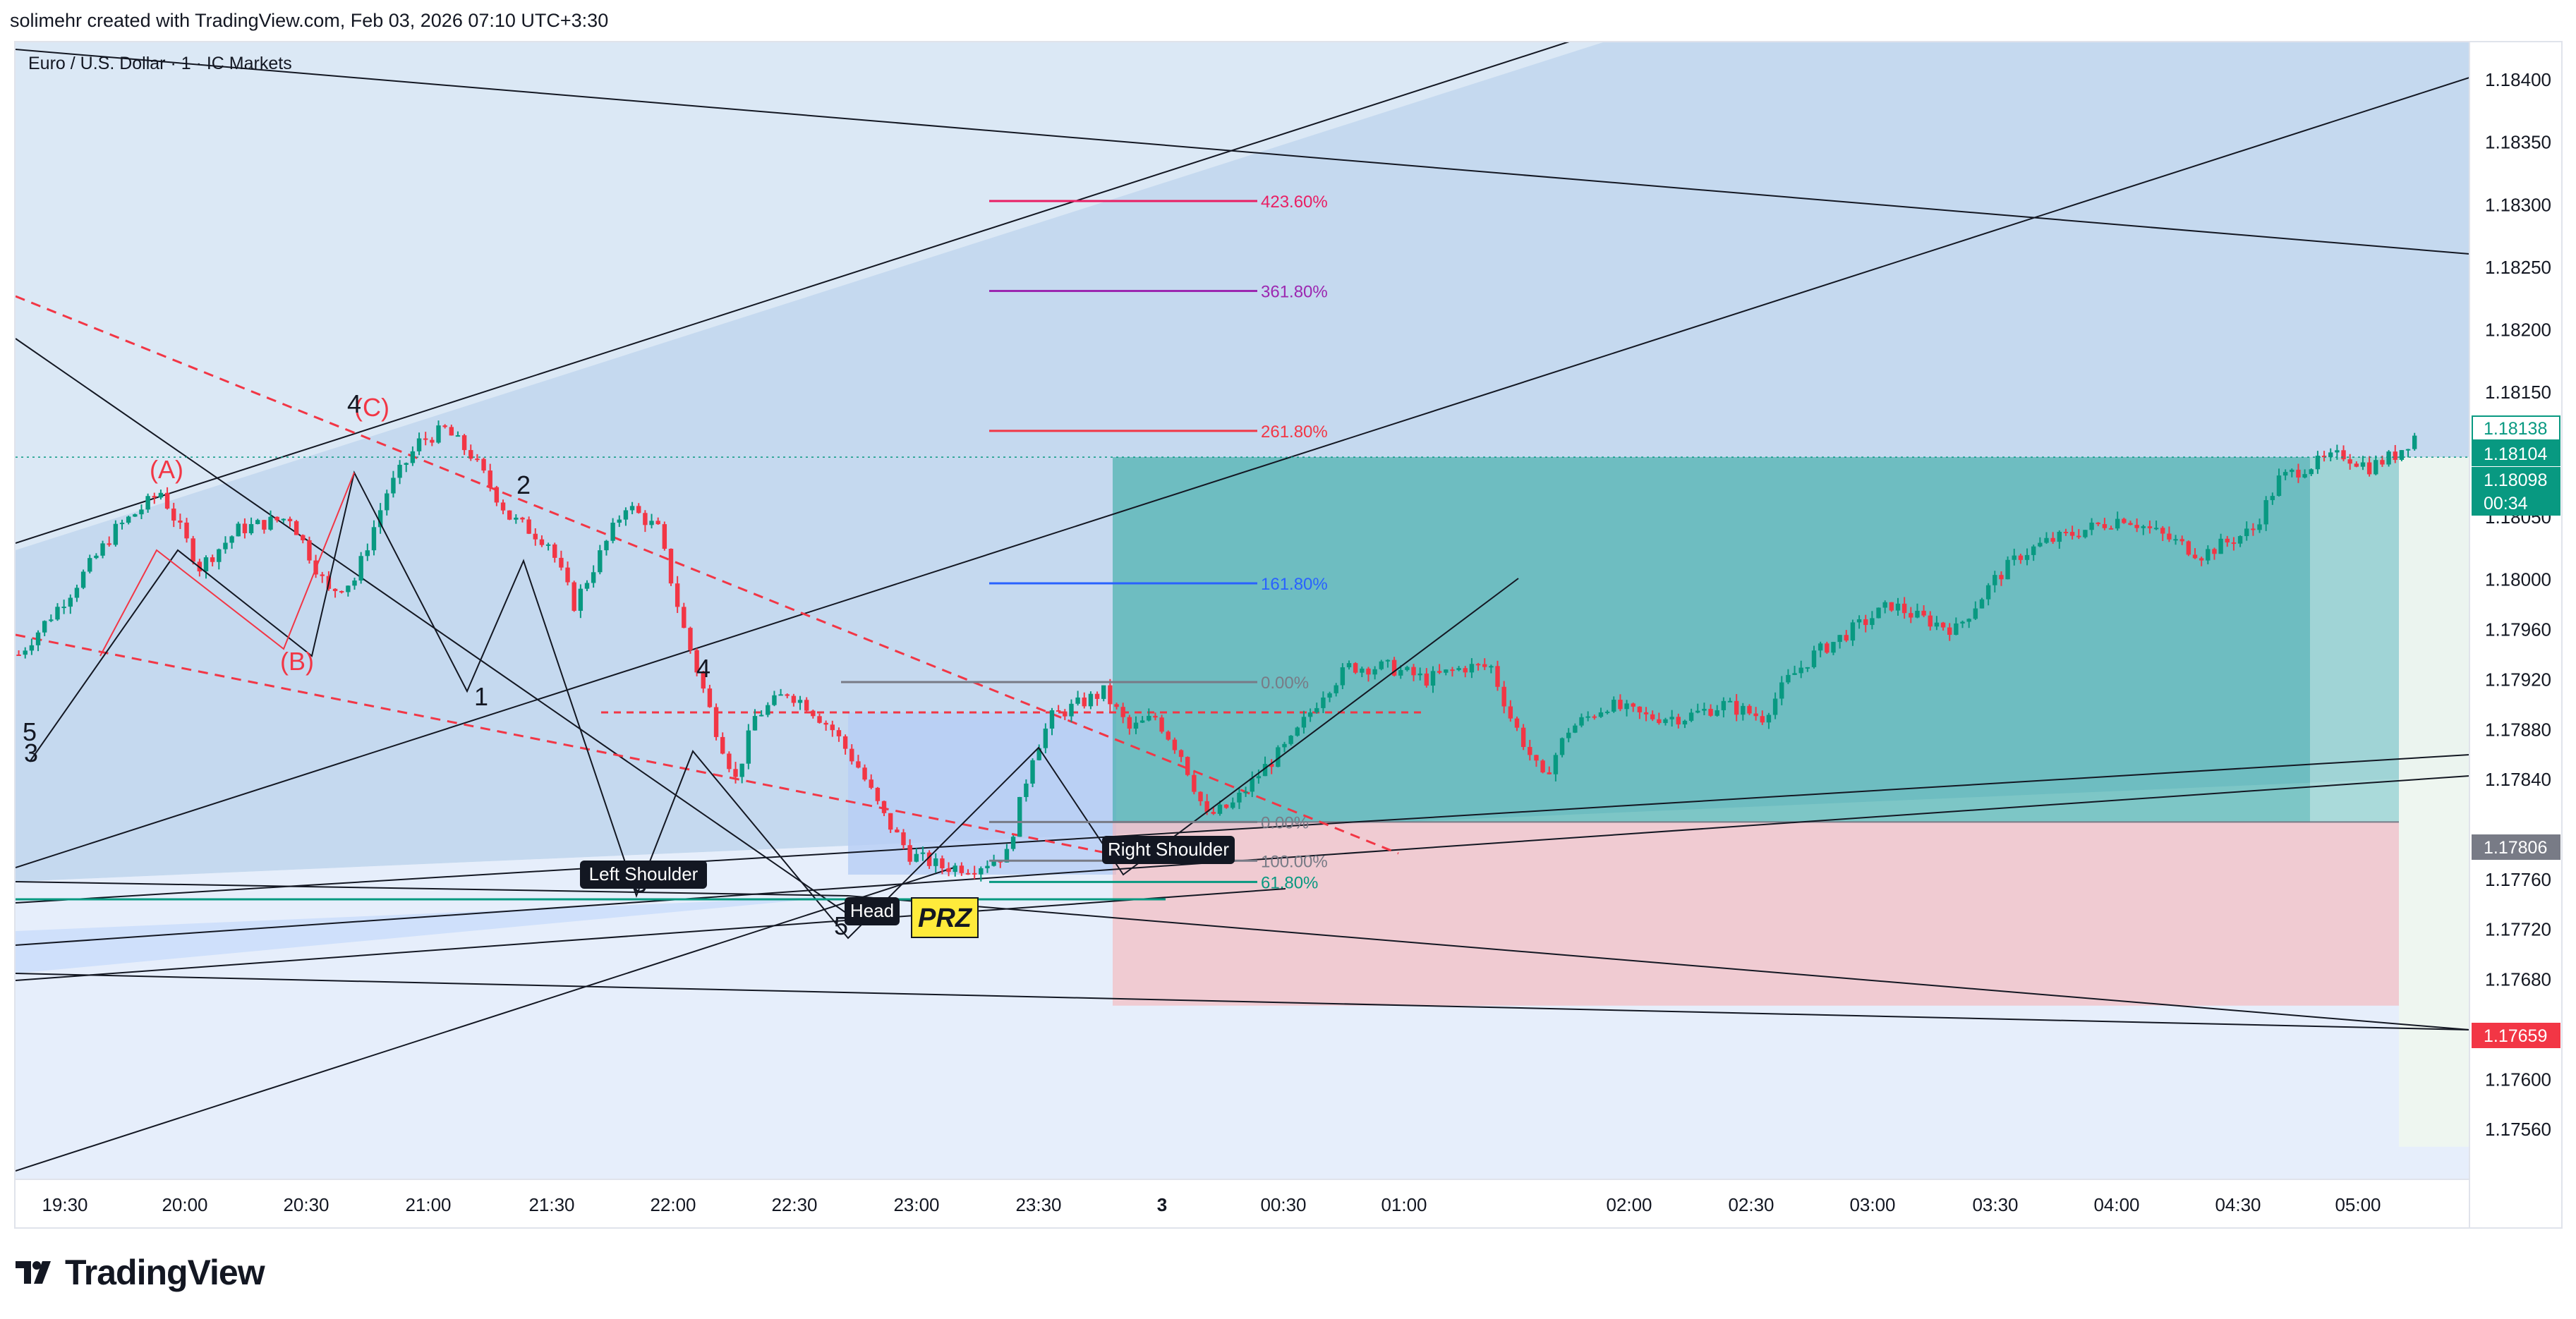  What do you see at coordinates (167, 469) in the screenshot?
I see `wave-label: (A)` at bounding box center [167, 469].